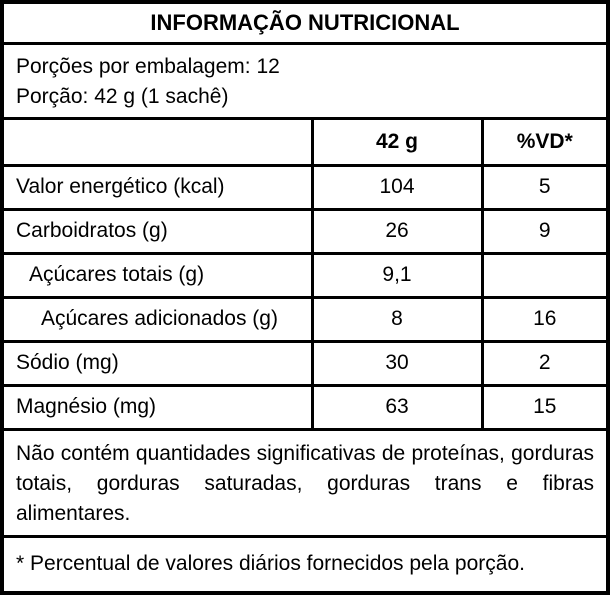 Image resolution: width=610 pixels, height=595 pixels. I want to click on row-amount: 30, so click(397, 363).